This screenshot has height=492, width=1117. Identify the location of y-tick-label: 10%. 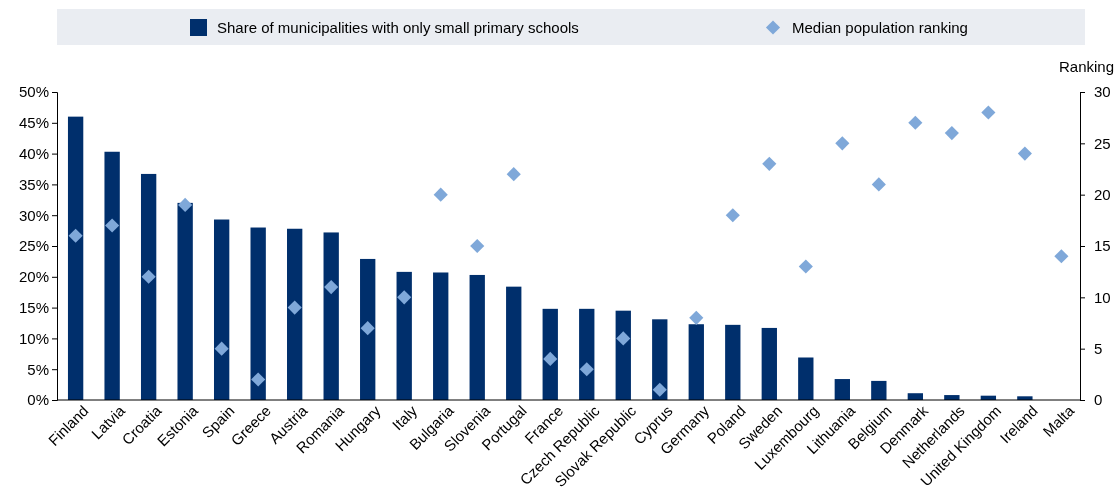
(33, 338).